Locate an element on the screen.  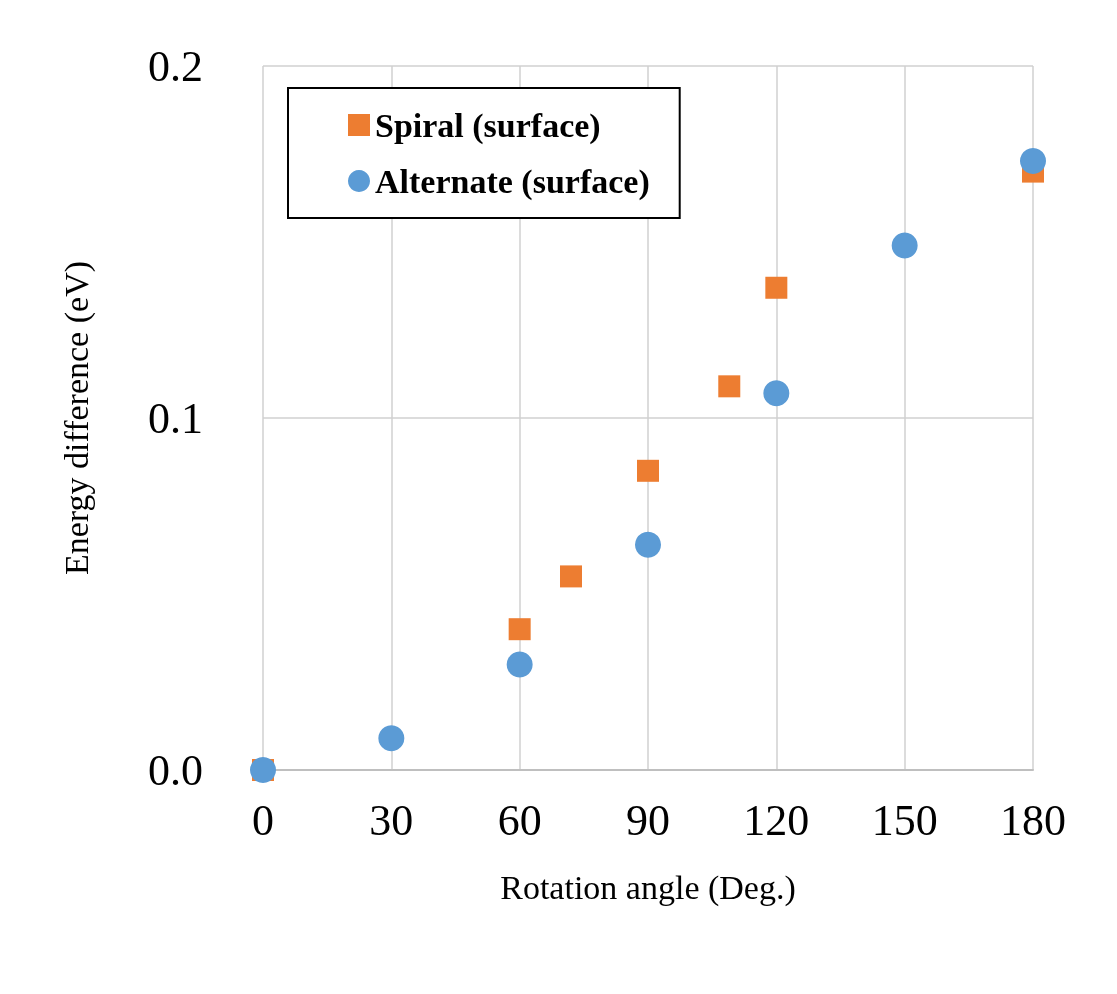
x-axis-title: Rotation angle (Deg.) is located at coordinates (648, 887).